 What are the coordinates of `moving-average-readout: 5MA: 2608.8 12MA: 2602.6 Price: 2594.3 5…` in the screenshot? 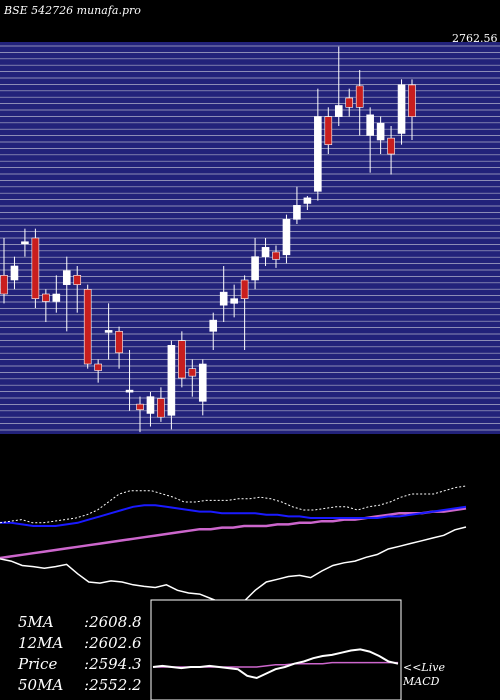 It's located at (75, 654).